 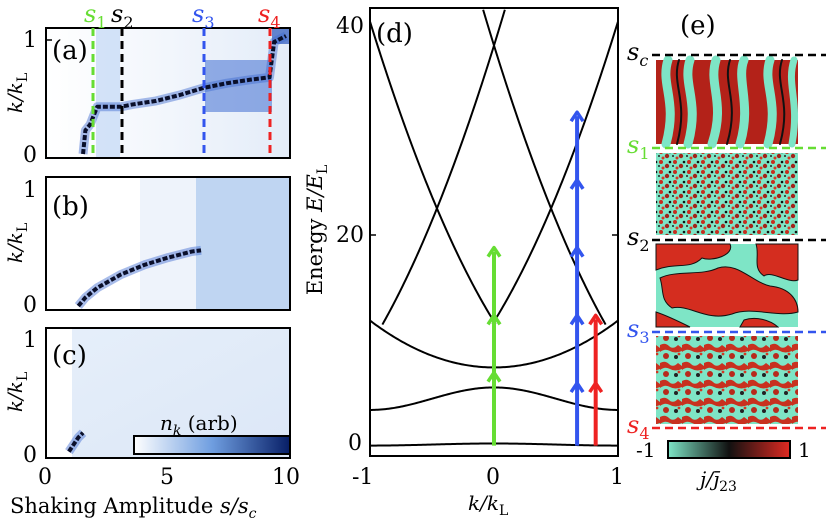 What do you see at coordinates (17, 93) in the screenshot?
I see `panel-a-ylabel: k/kL` at bounding box center [17, 93].